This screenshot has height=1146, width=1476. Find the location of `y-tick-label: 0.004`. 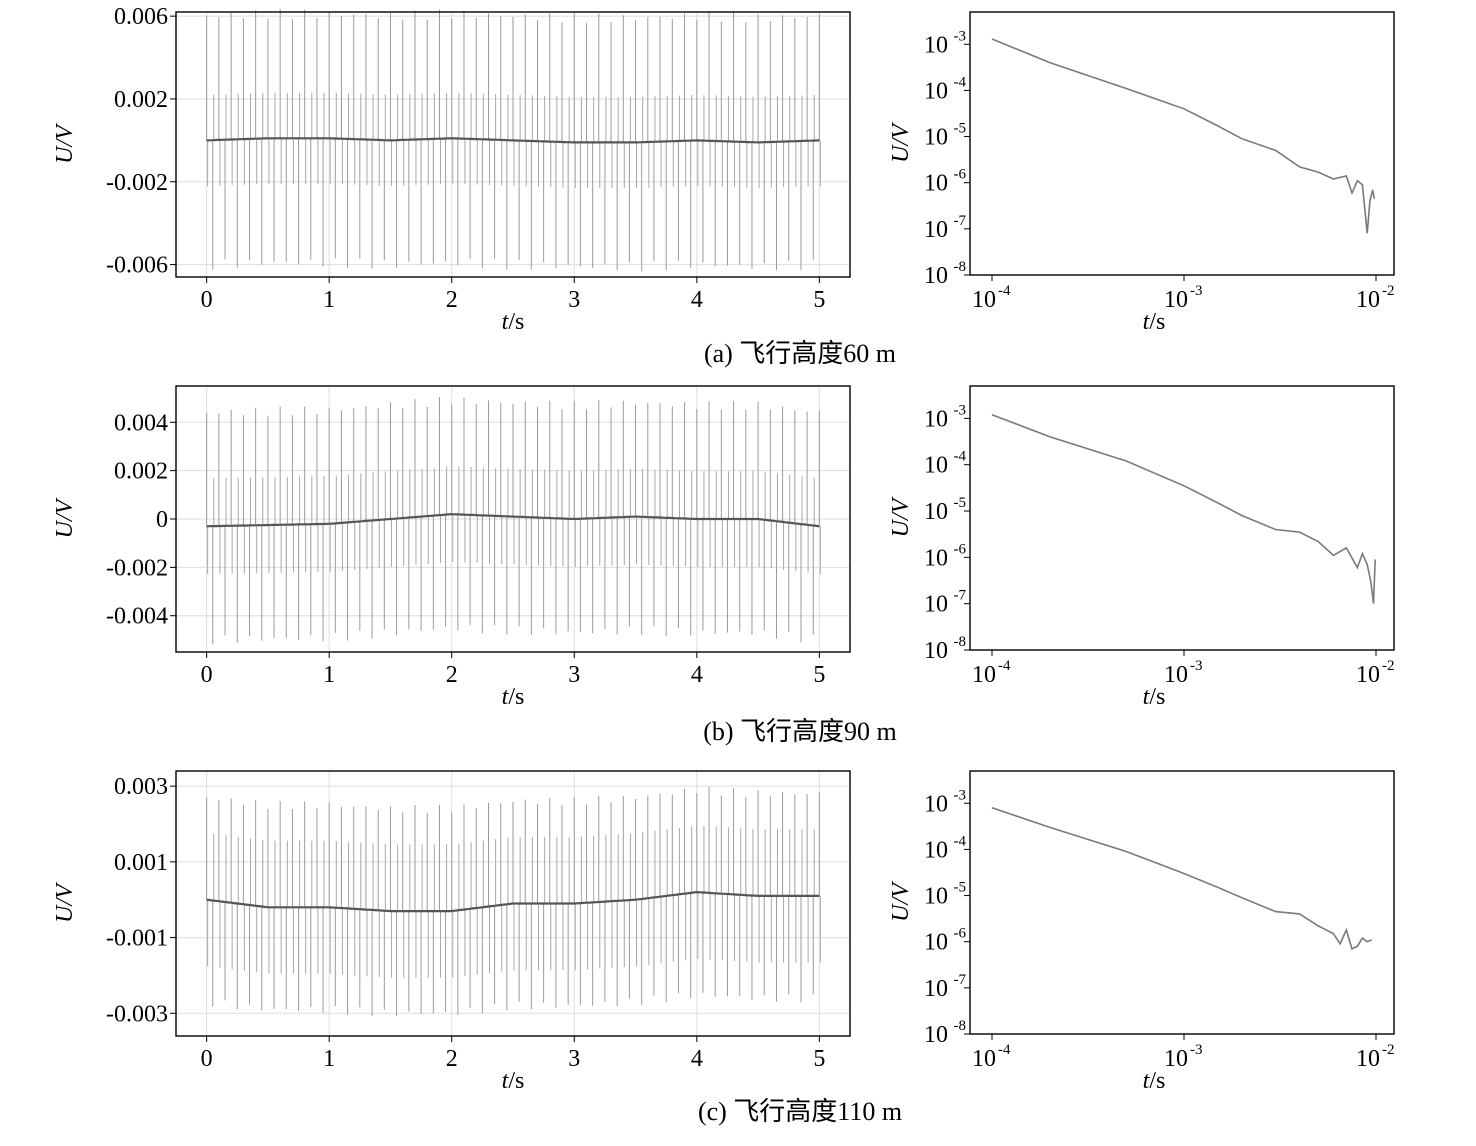

y-tick-label: 0.004 is located at coordinates (141, 423).